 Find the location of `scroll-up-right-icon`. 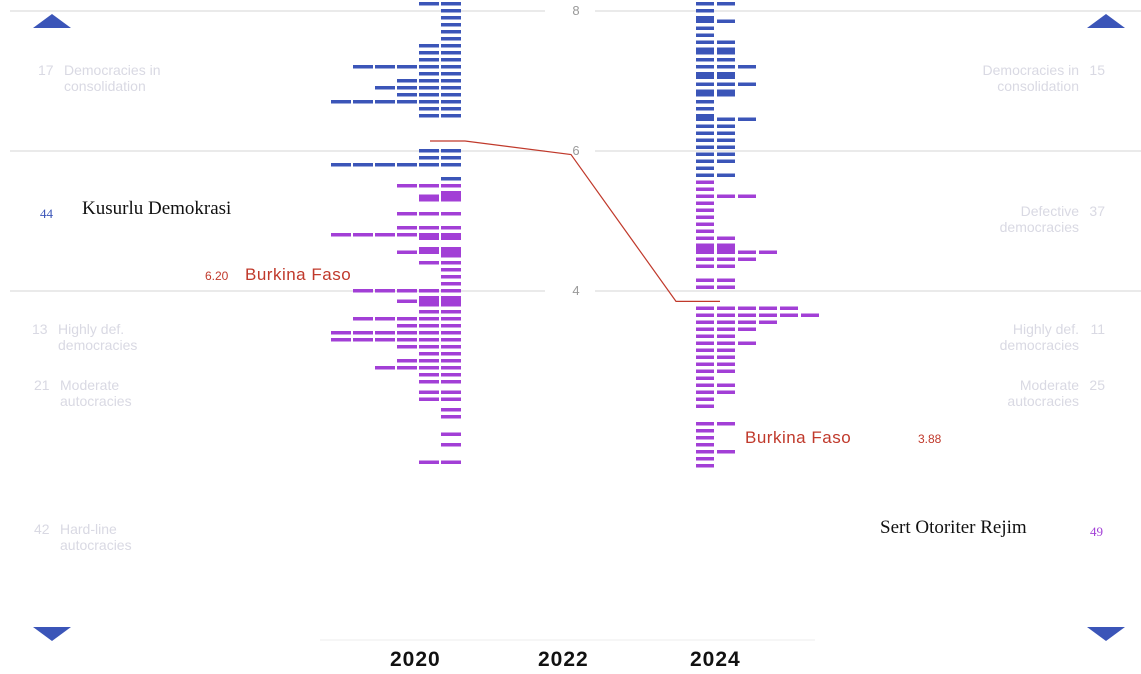

scroll-up-right-icon is located at coordinates (1106, 21).